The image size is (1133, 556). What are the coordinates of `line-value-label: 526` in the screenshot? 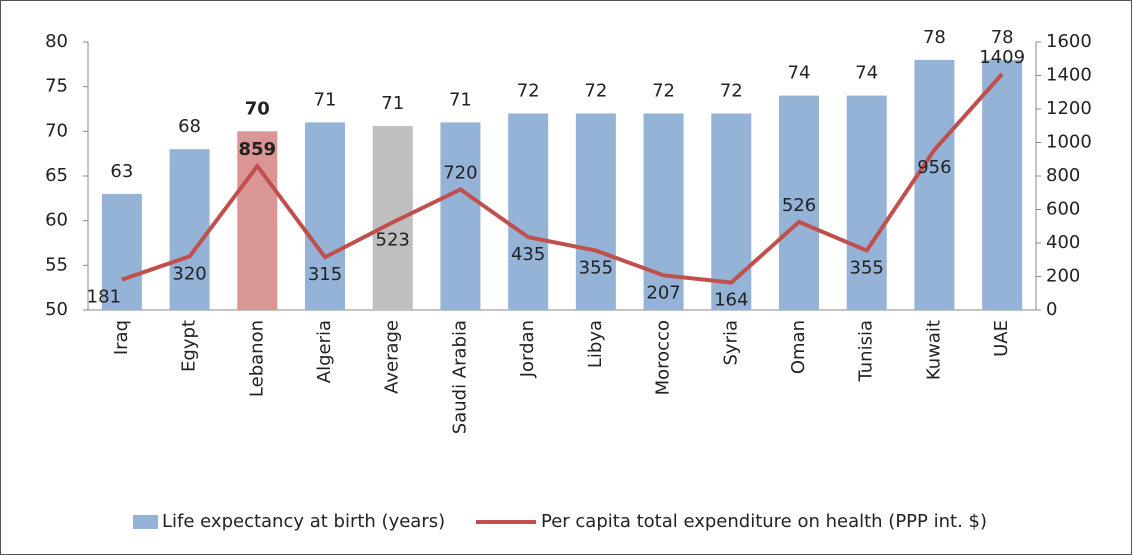 It's located at (799, 205).